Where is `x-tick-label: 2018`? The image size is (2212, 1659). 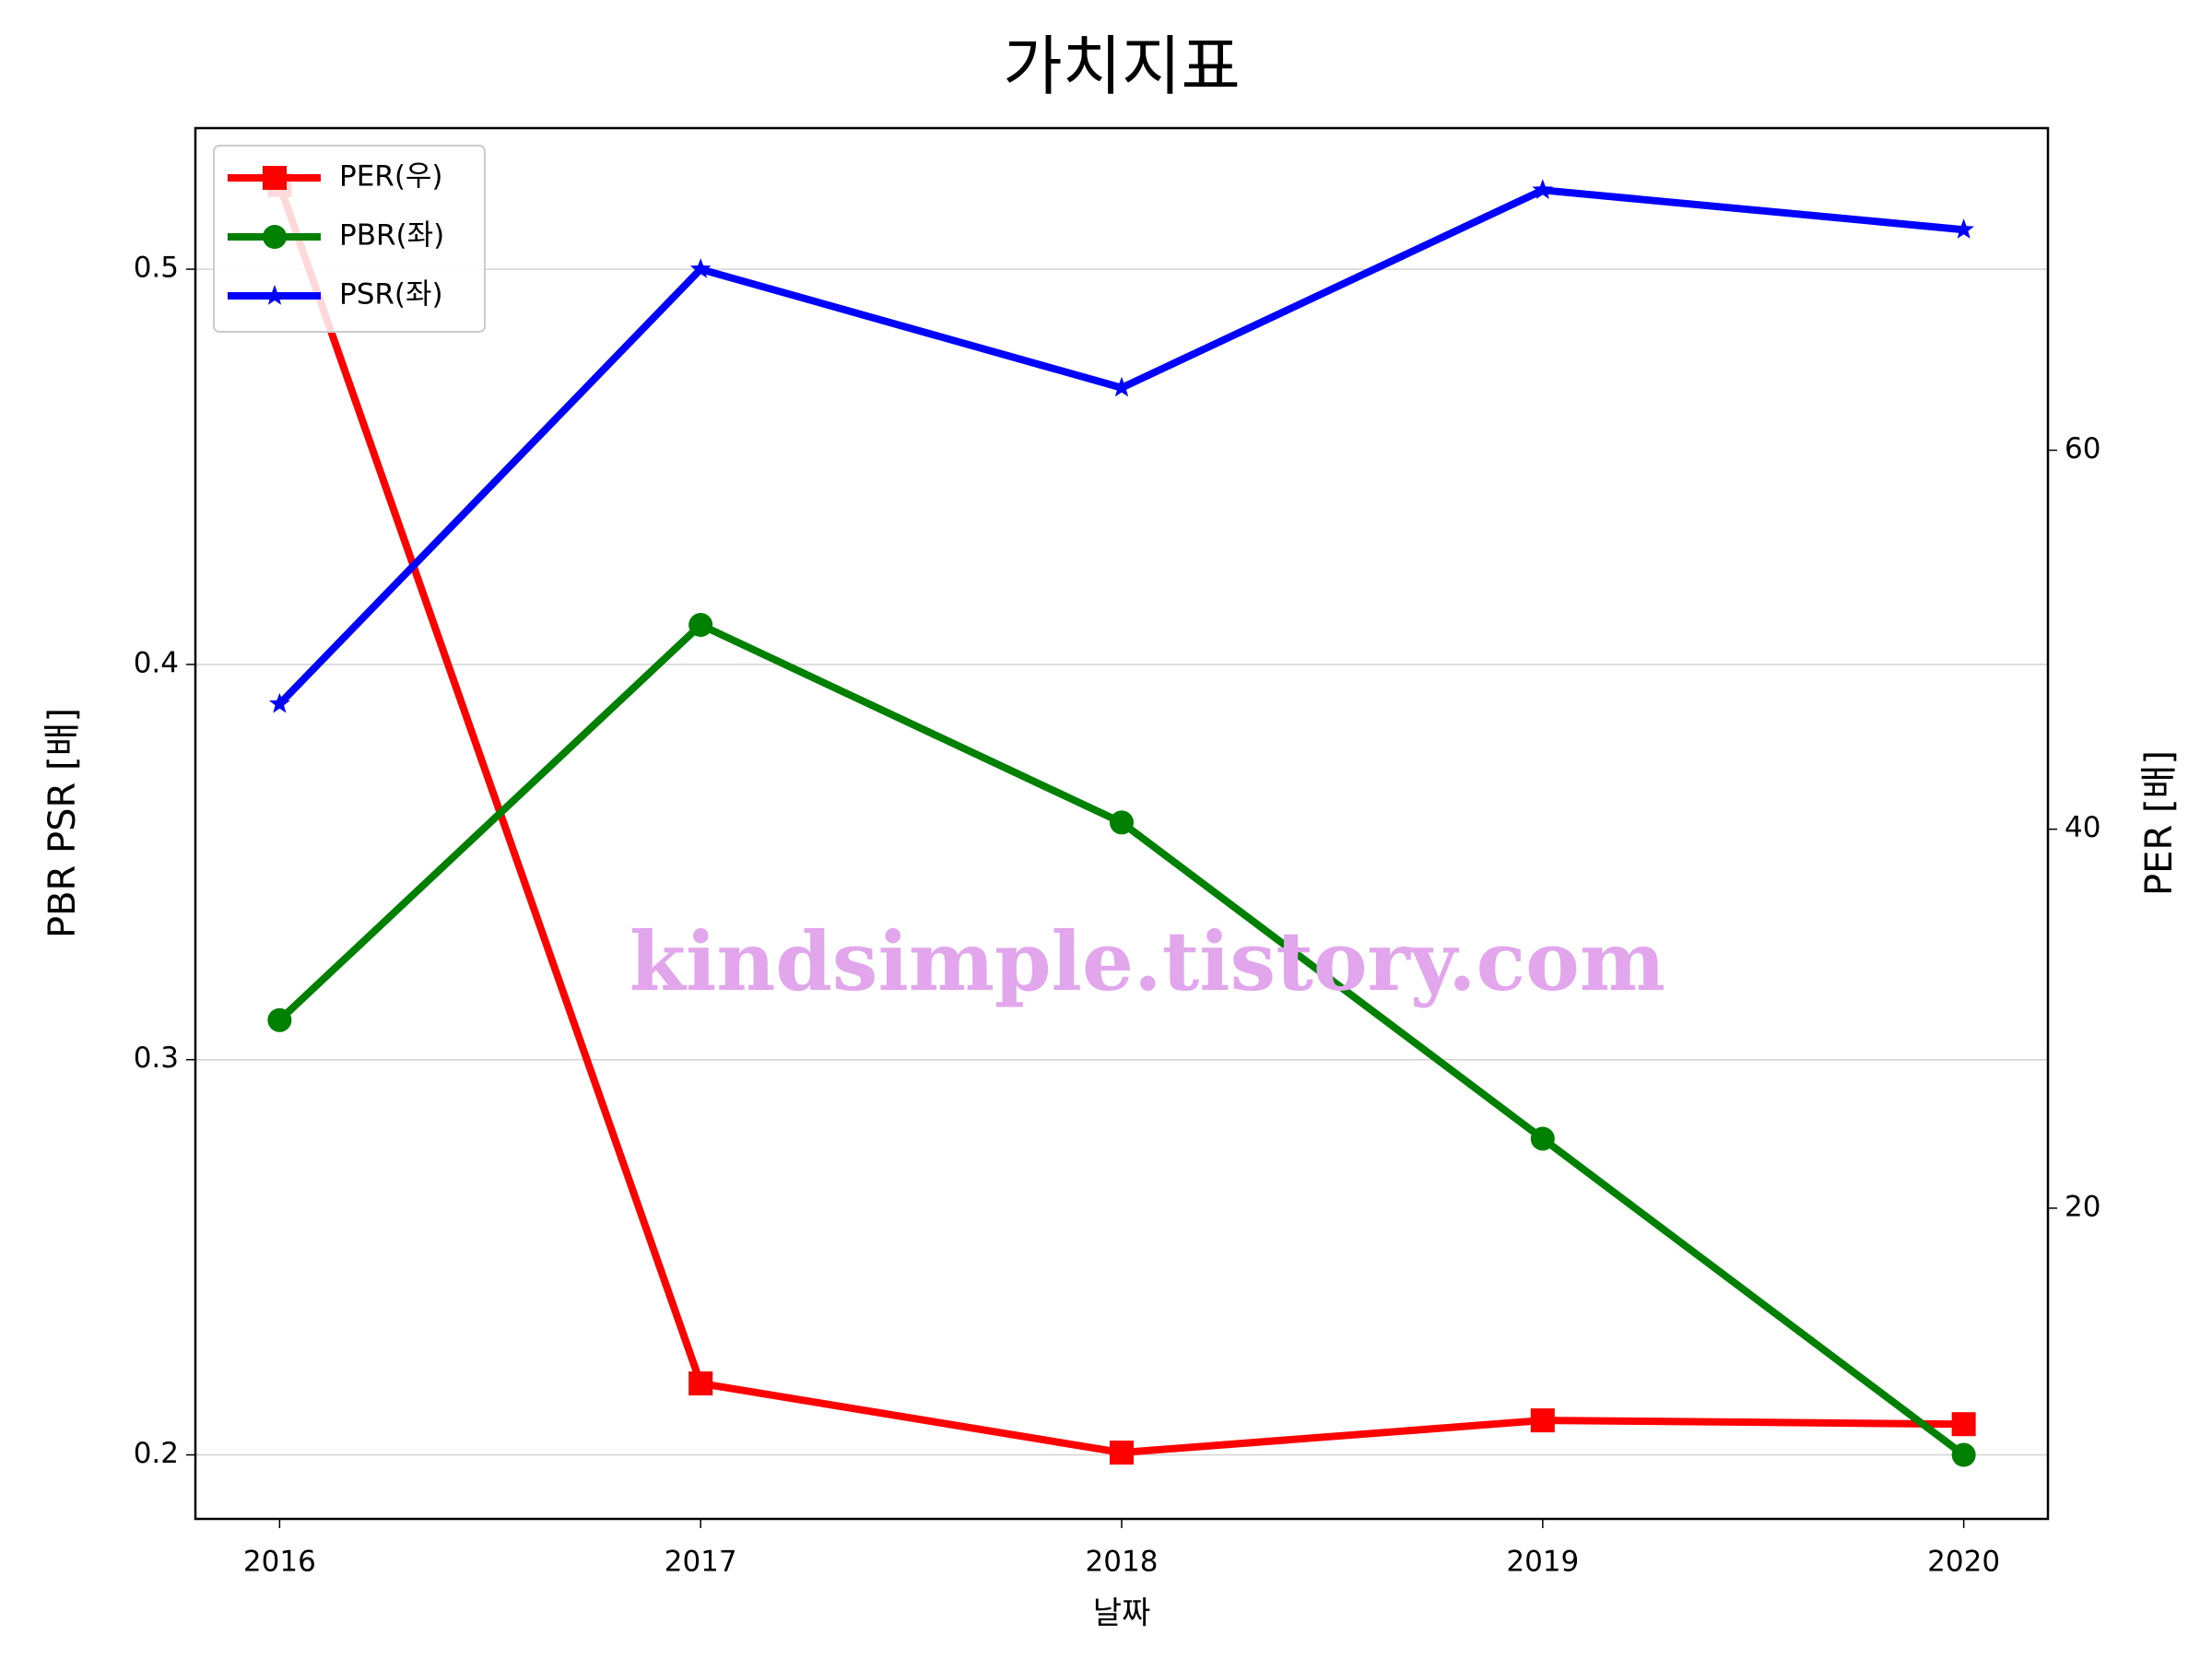
x-tick-label: 2018 is located at coordinates (1122, 1562).